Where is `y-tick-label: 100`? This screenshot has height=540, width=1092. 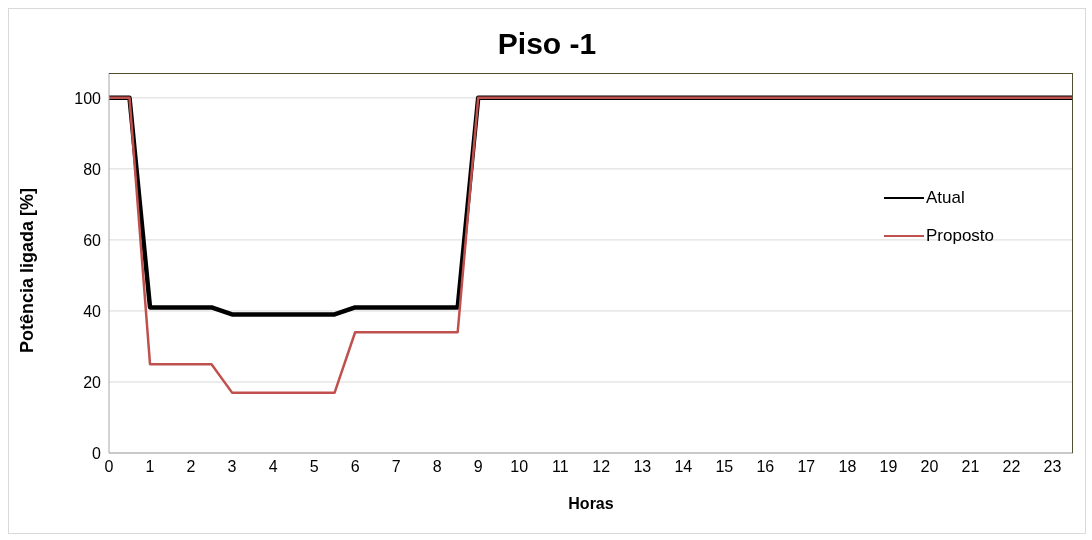
y-tick-label: 100 is located at coordinates (88, 98).